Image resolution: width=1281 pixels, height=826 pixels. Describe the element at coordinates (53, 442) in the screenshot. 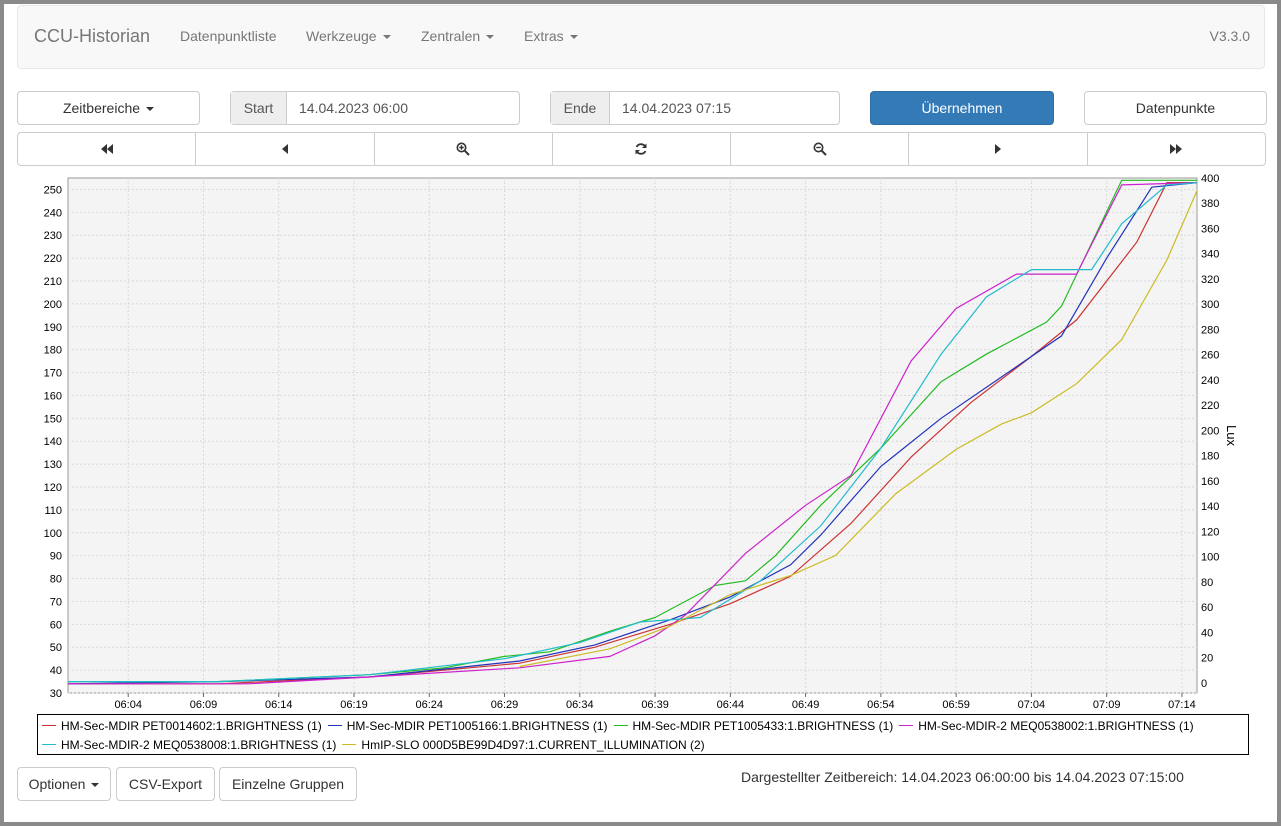

I see `y-left-tick-label: 140` at that location.